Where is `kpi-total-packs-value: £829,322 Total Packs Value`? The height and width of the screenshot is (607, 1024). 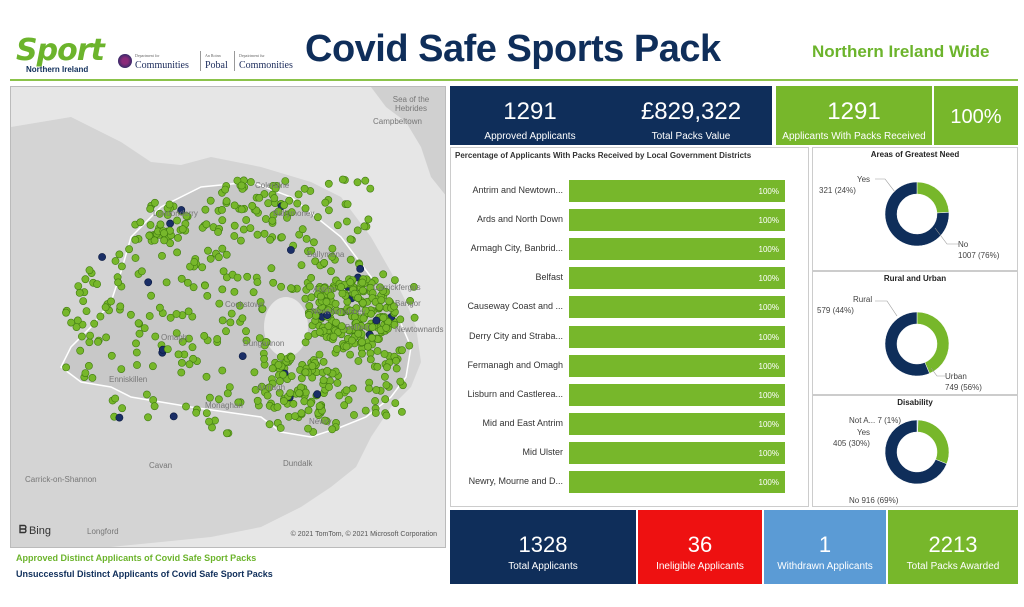 kpi-total-packs-value: £829,322 Total Packs Value is located at coordinates (691, 115).